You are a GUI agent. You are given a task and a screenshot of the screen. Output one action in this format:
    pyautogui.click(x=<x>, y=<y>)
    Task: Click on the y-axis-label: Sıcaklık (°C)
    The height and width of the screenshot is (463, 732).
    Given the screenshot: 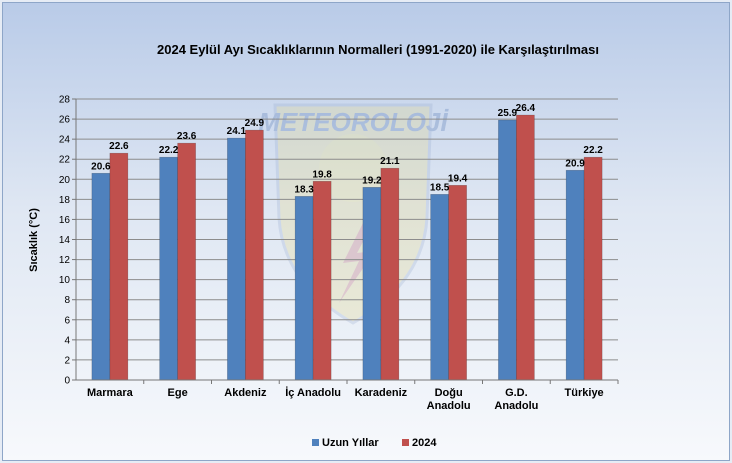 What is the action you would take?
    pyautogui.click(x=34, y=240)
    